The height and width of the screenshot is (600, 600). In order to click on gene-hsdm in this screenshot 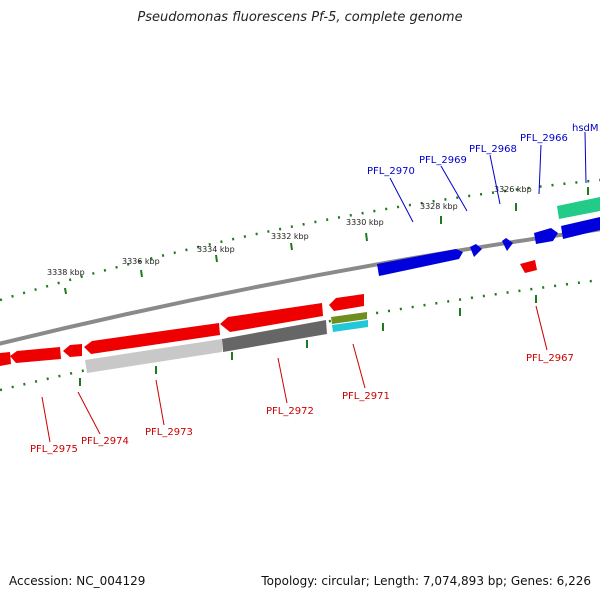, I will do `click(580, 228)`.